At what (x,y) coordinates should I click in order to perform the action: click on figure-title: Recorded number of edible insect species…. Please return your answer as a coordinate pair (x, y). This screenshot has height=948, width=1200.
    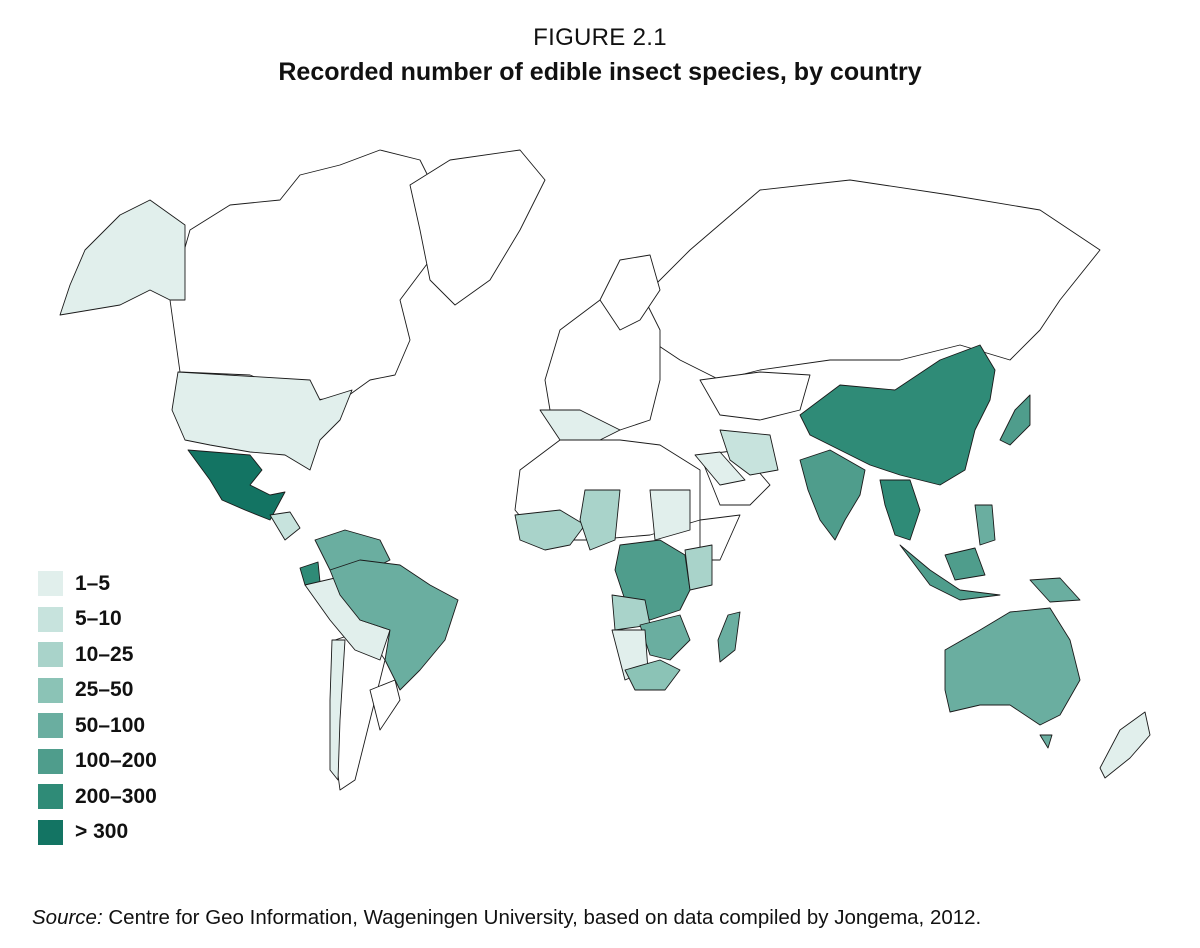
    Looking at the image, I should click on (600, 72).